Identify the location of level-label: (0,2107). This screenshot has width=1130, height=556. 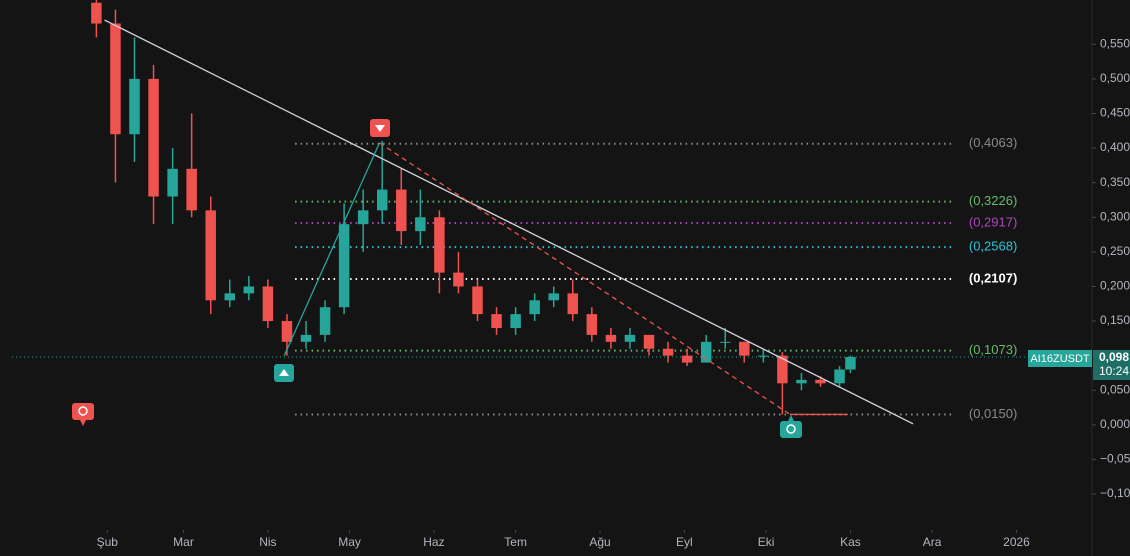
(993, 277).